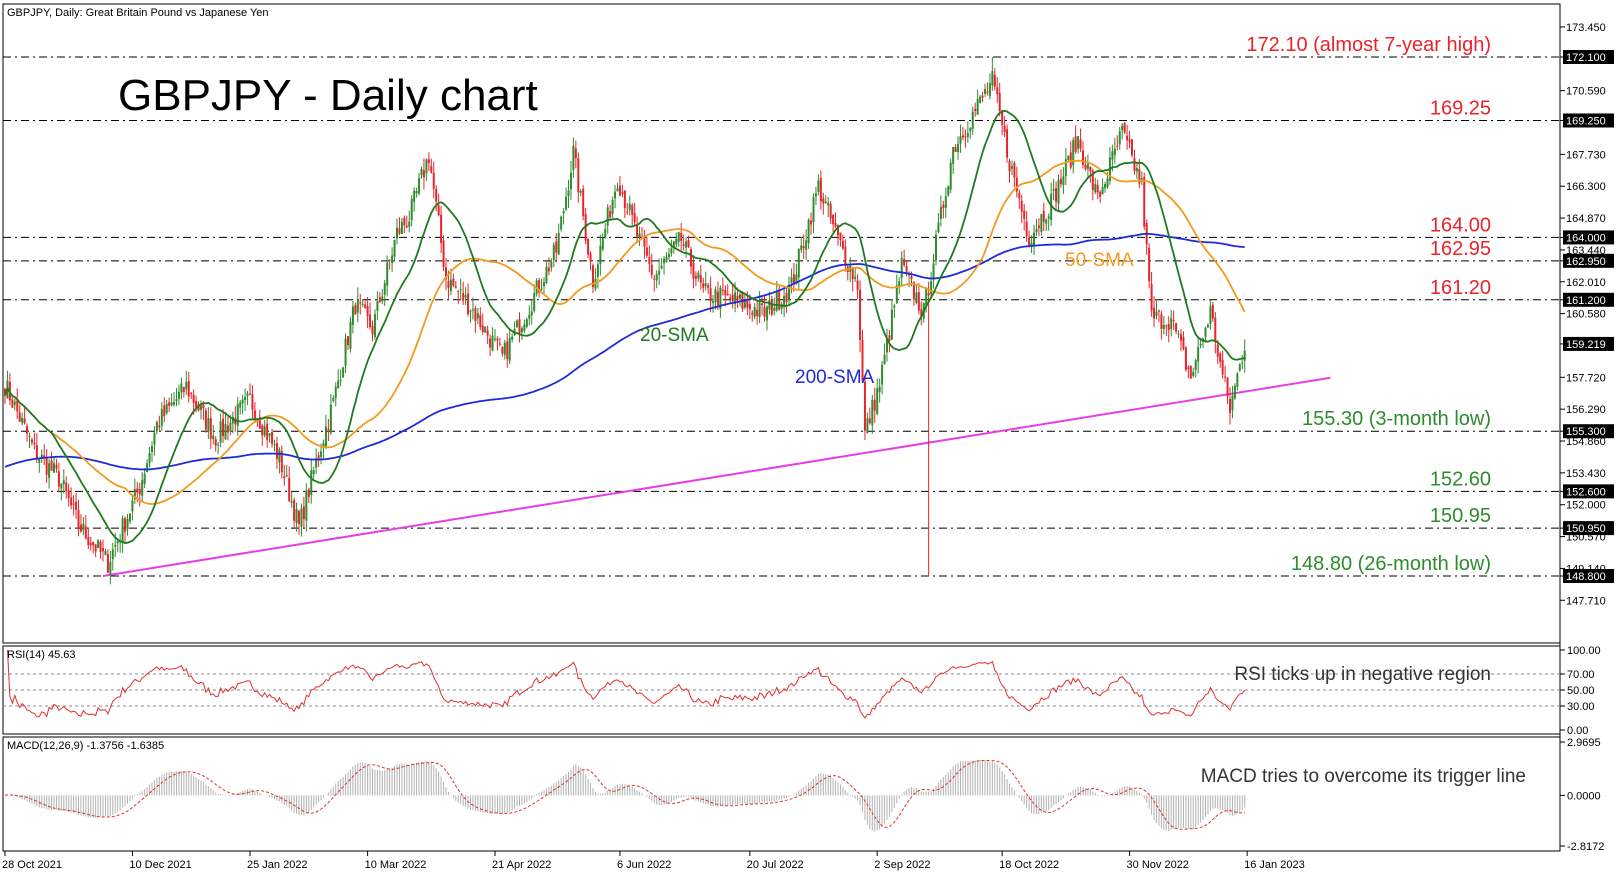 The image size is (1624, 877). What do you see at coordinates (1586, 410) in the screenshot?
I see `price-tick-label: 156.290` at bounding box center [1586, 410].